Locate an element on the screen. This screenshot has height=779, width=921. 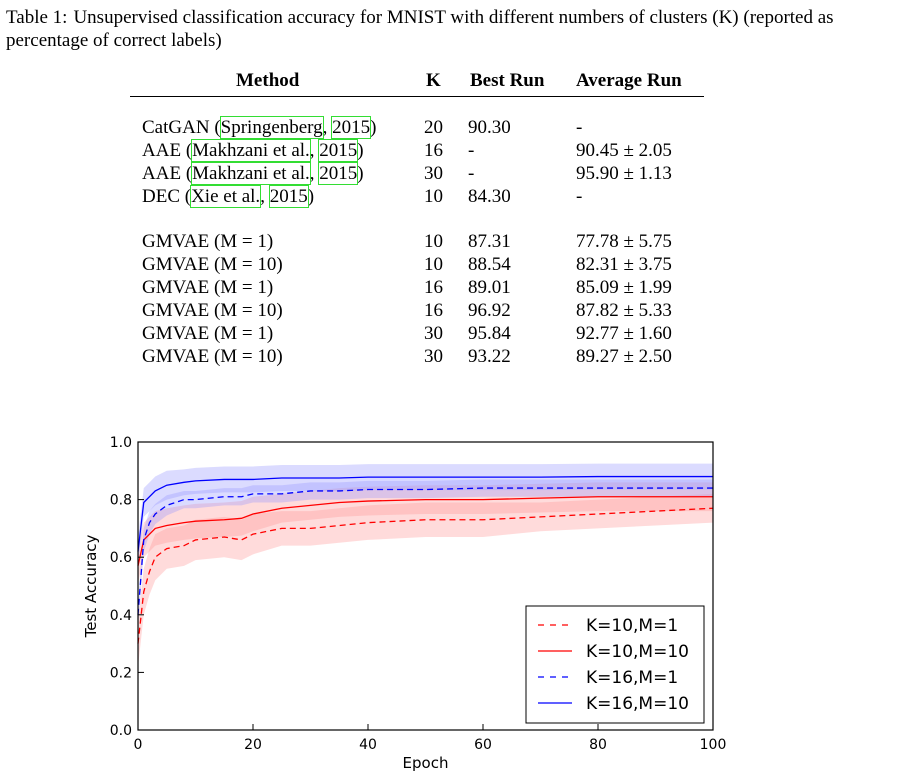
average-run-cell: 89.27 ± 2.50 is located at coordinates (624, 356).